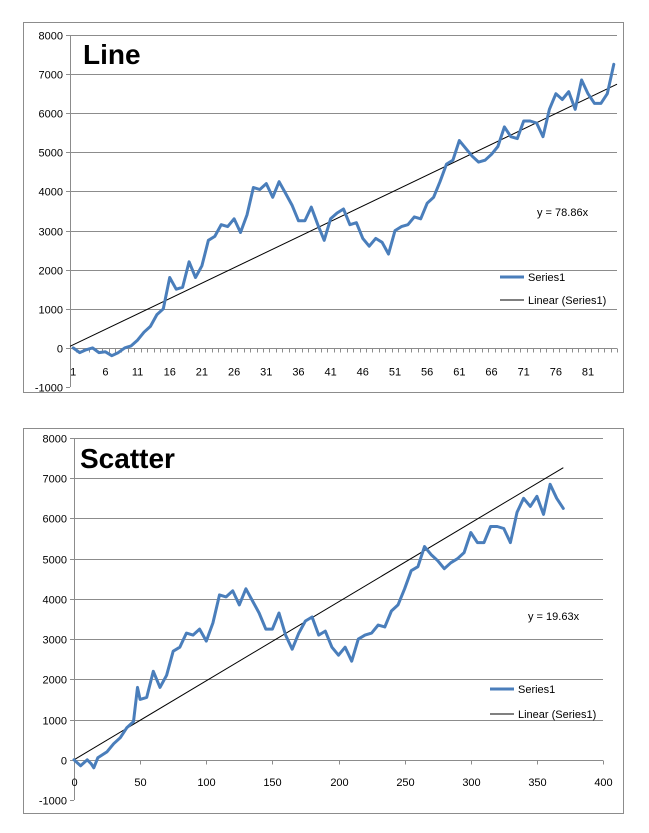 This screenshot has width=649, height=833. What do you see at coordinates (53, 802) in the screenshot?
I see `scatter-y-tick-label: -1000` at bounding box center [53, 802].